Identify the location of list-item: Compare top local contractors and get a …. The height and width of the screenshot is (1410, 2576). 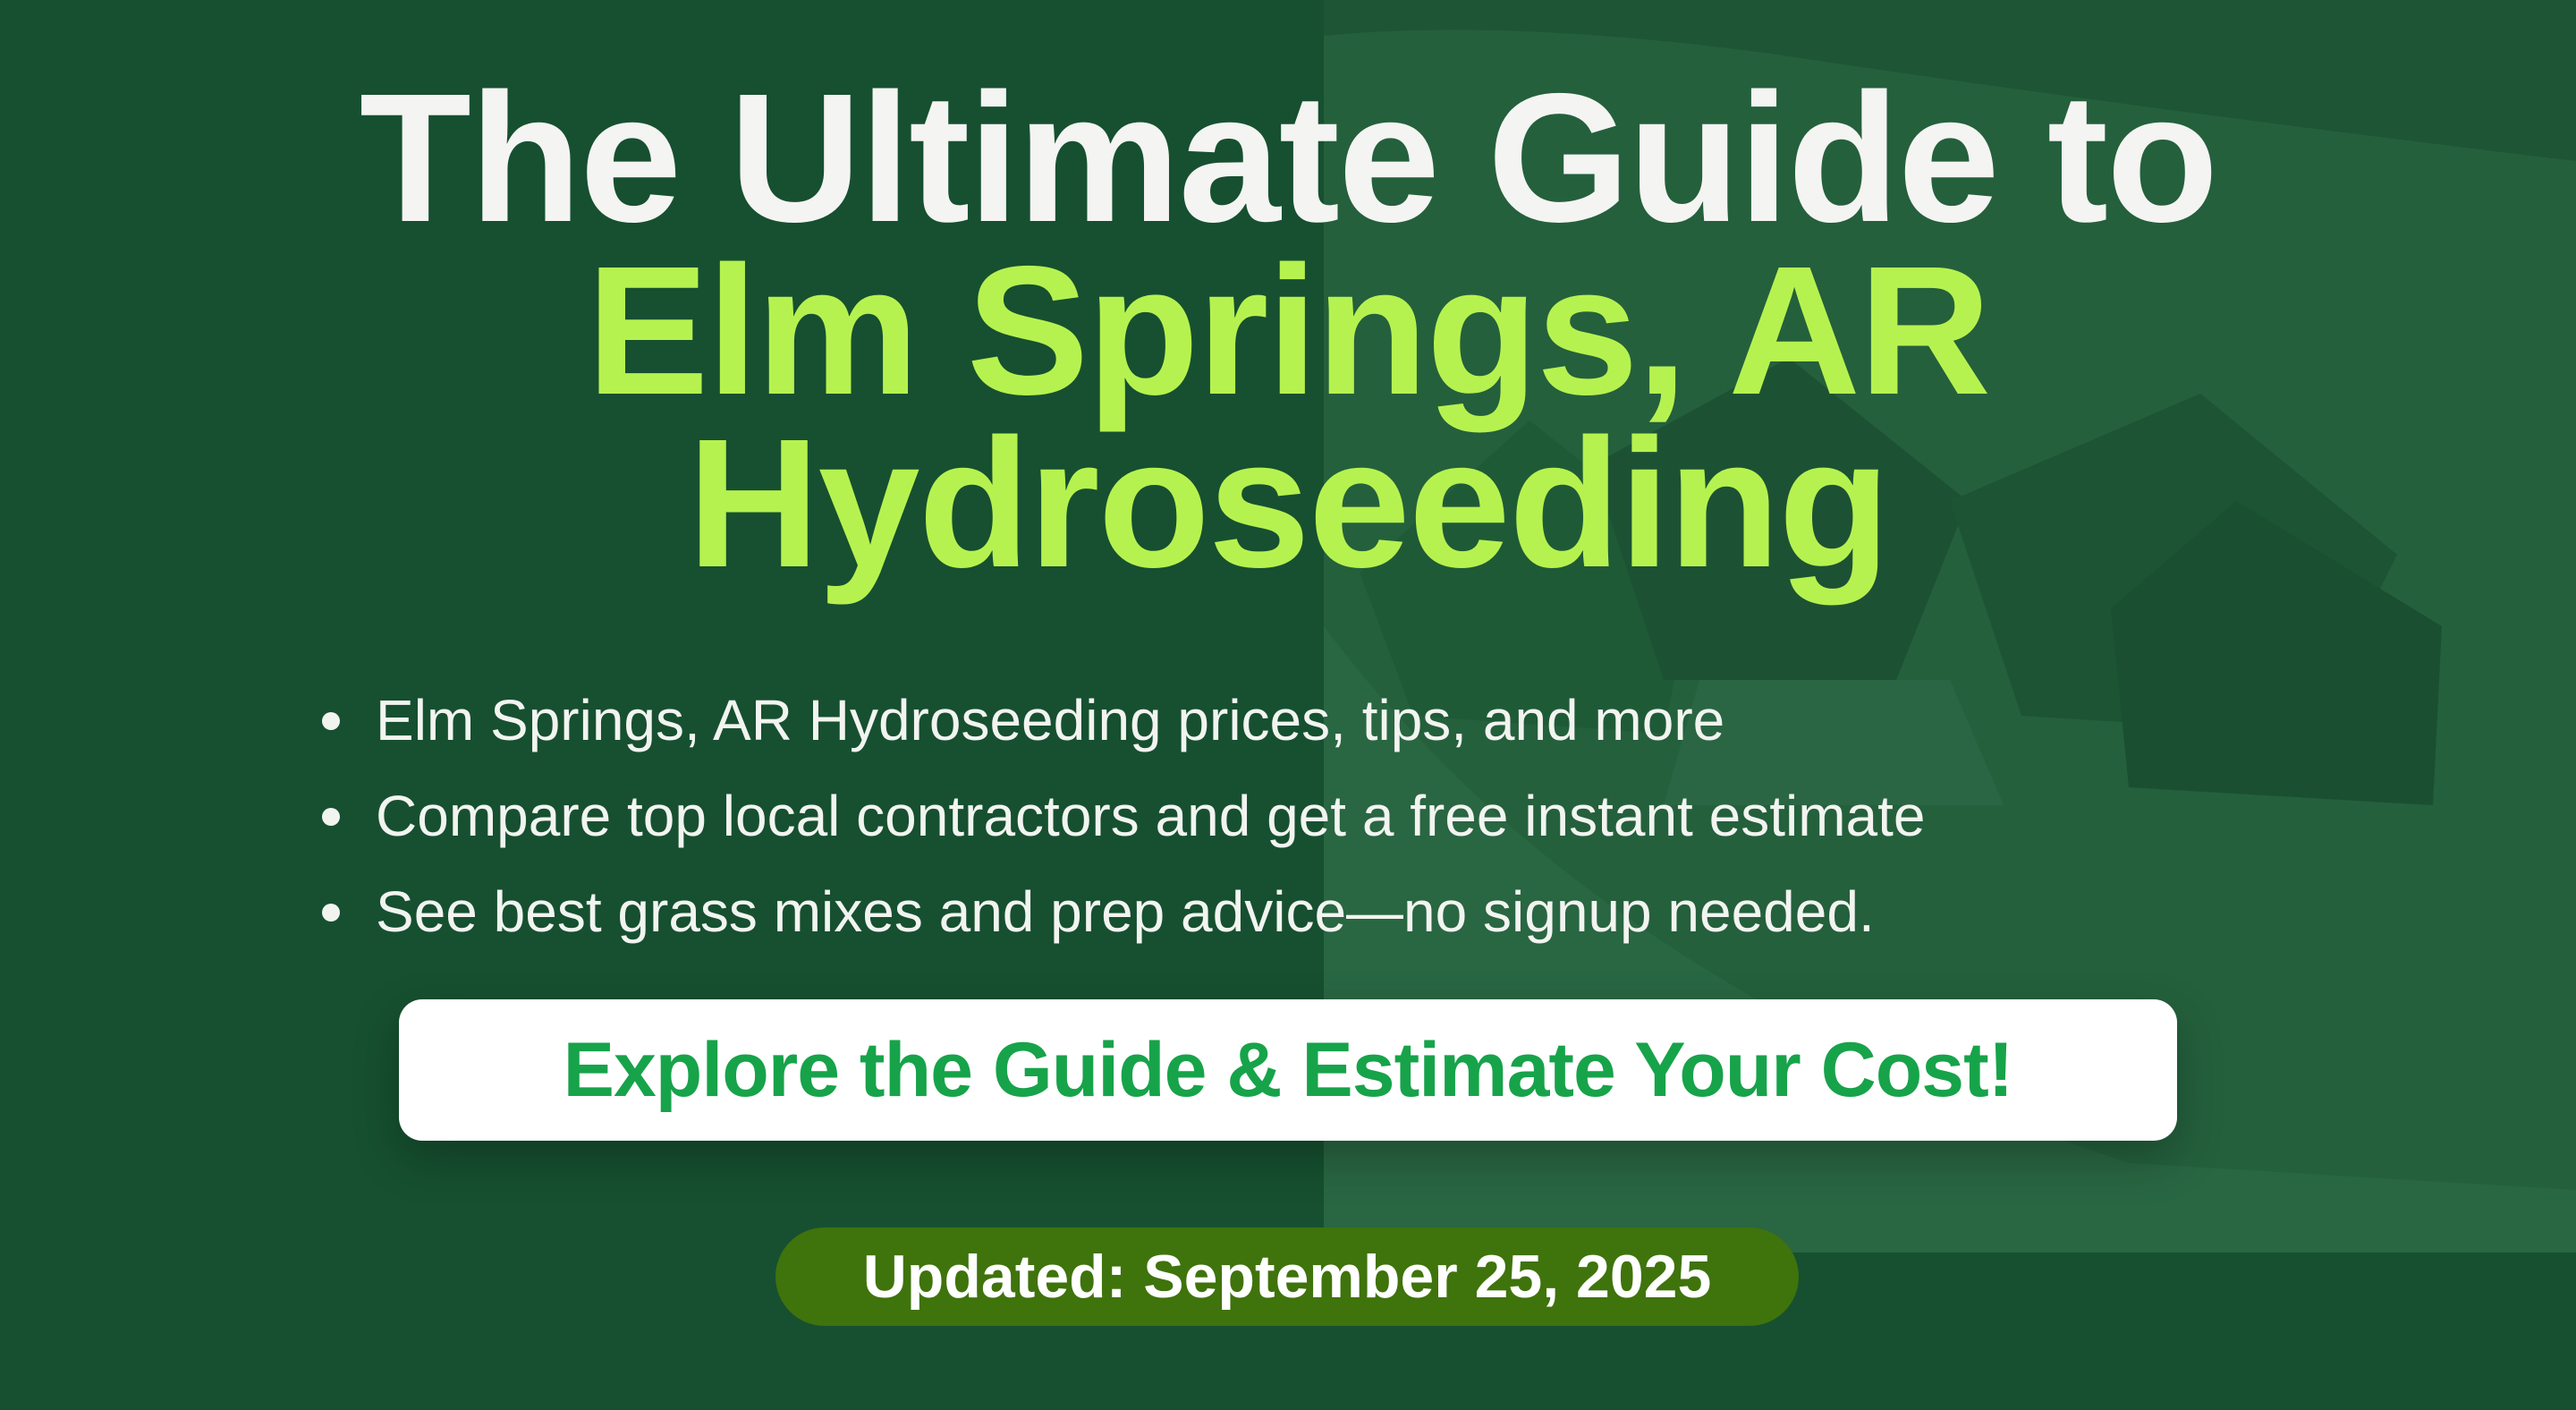
(1123, 817).